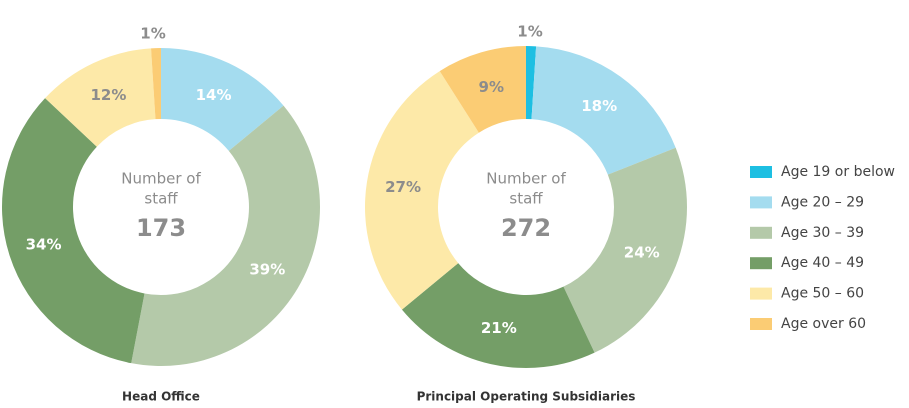 Image resolution: width=909 pixels, height=408 pixels. I want to click on legend-label: Age 30 – 39, so click(822, 233).